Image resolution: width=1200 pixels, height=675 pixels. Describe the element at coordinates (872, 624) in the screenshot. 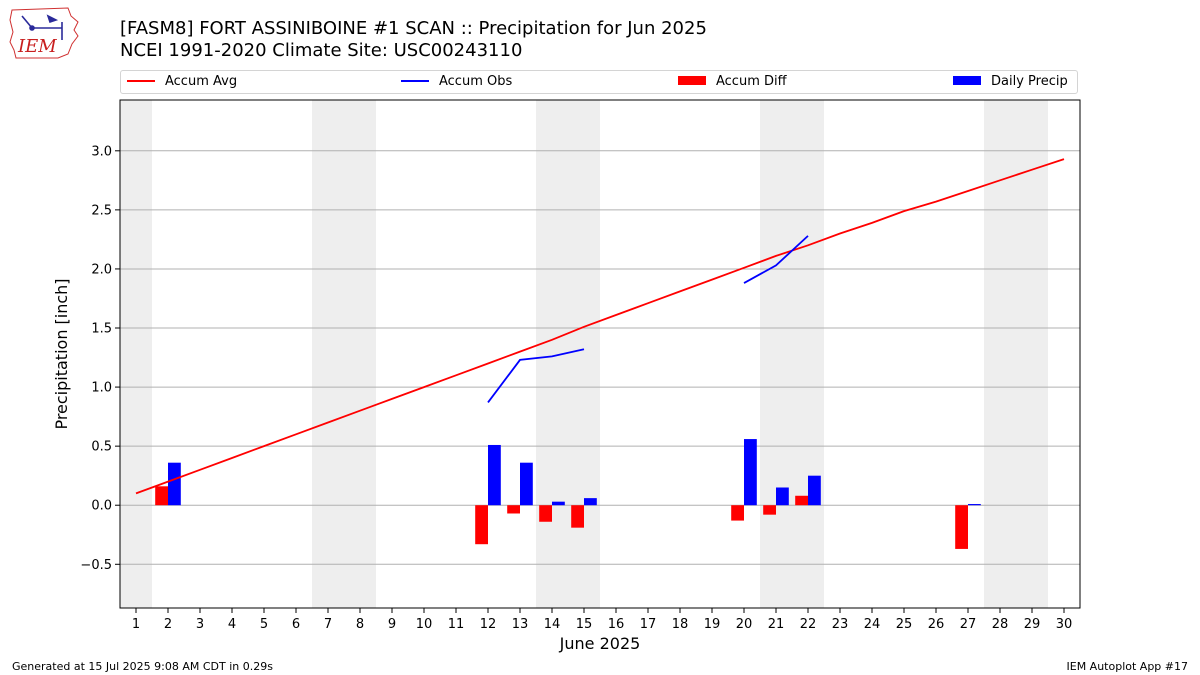

I see `x-tick-label: 24` at that location.